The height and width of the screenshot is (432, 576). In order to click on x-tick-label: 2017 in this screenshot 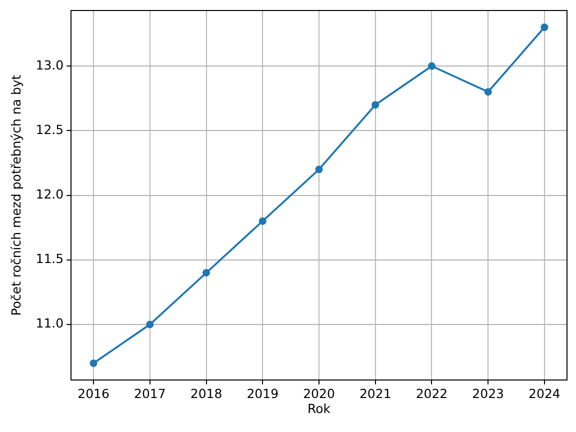, I will do `click(150, 394)`.